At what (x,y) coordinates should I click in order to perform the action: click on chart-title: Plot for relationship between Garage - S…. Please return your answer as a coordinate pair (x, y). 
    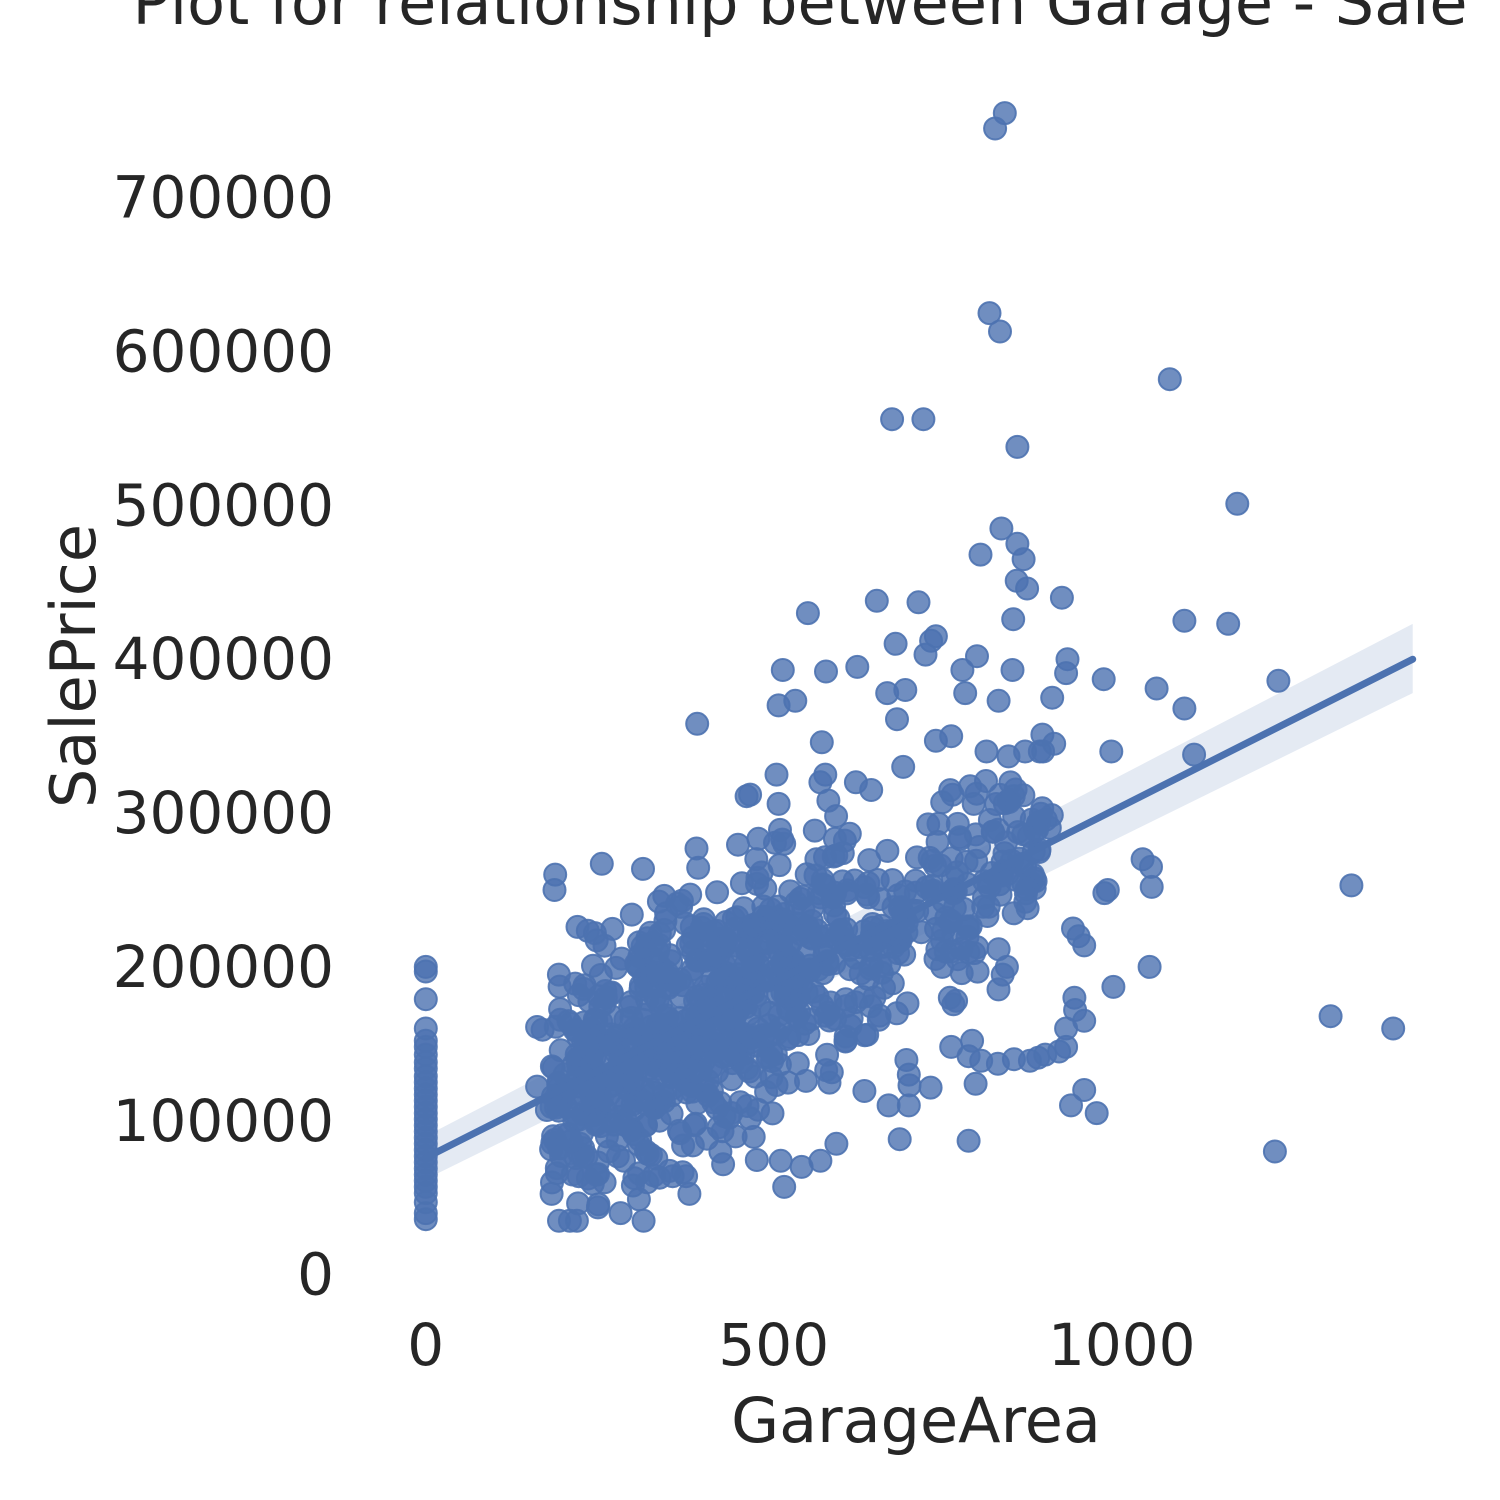
    Looking at the image, I should click on (800, 19).